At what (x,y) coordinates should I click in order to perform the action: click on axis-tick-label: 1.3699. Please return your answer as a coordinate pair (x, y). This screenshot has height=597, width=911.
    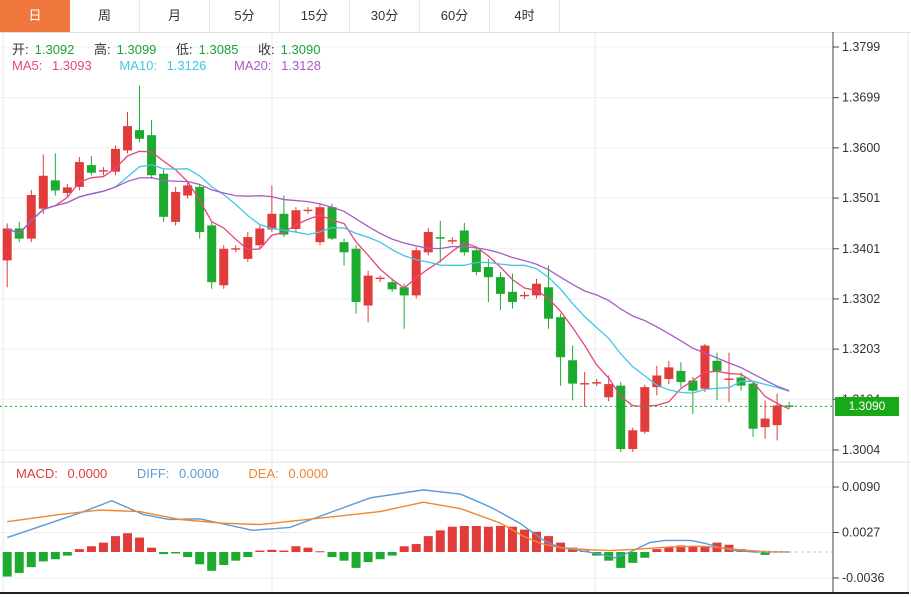
    Looking at the image, I should click on (861, 98).